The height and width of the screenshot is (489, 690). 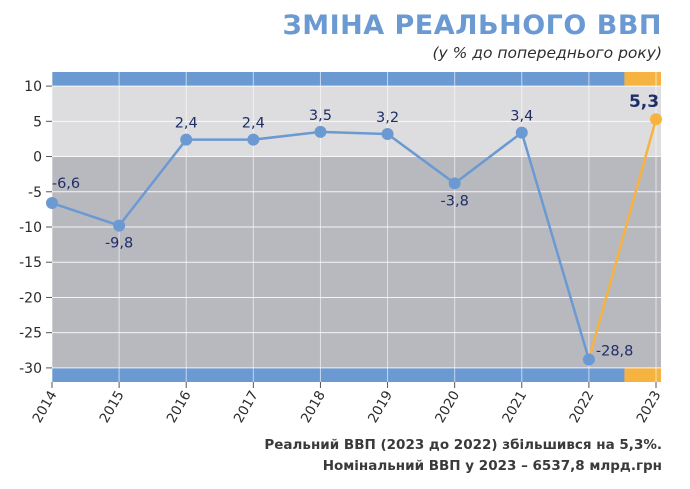 I want to click on x-tick-label: 2022, so click(x=581, y=407).